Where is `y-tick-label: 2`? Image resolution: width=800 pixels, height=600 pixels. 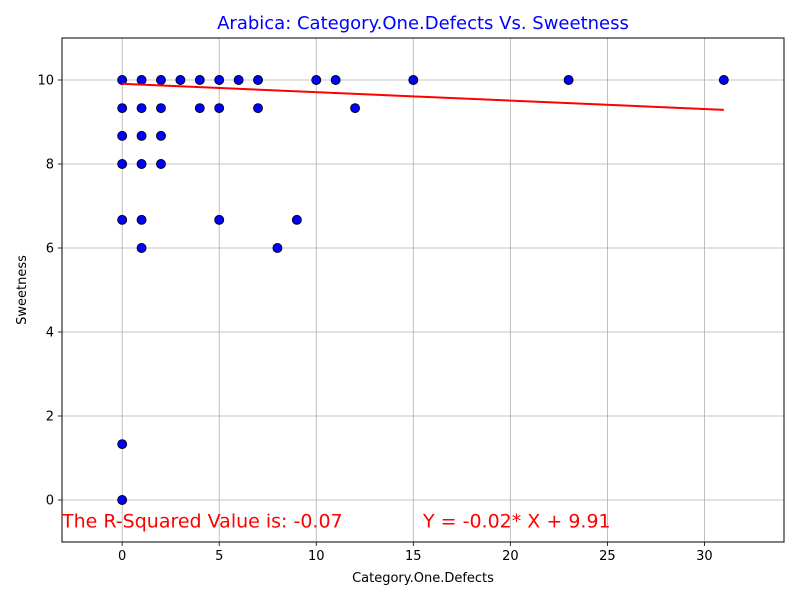
y-tick-label: 2 is located at coordinates (50, 417).